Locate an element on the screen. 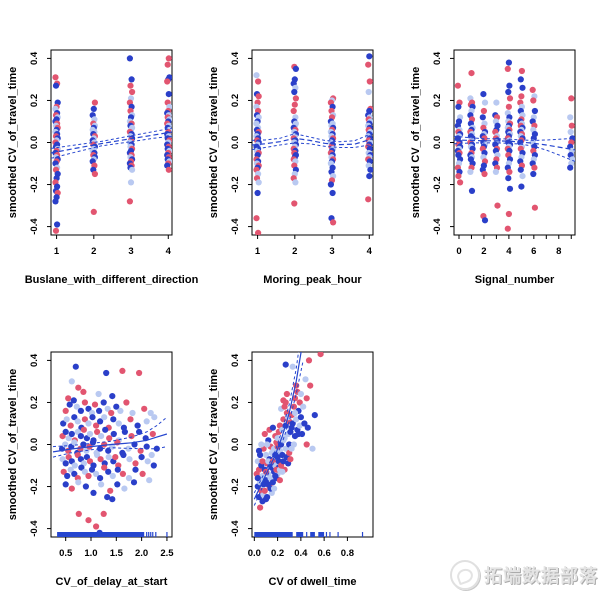 The width and height of the screenshot is (604, 609). y-axis-title: smoothed CV_of_travel_time is located at coordinates (214, 445).